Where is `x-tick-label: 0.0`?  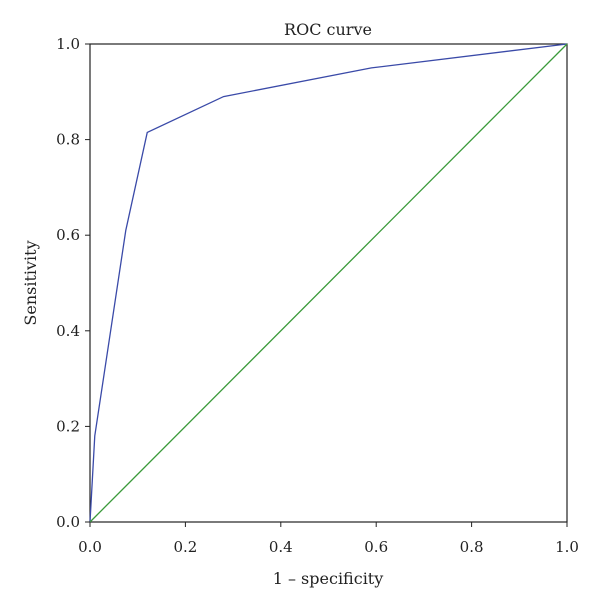 x-tick-label: 0.0 is located at coordinates (90, 547).